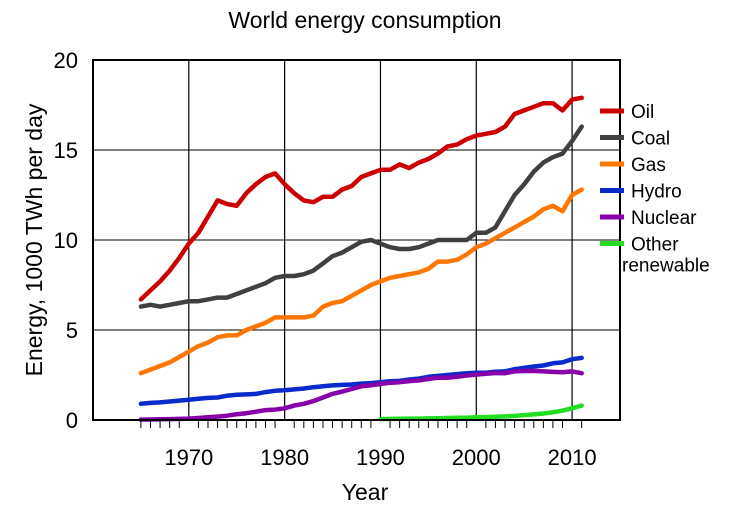  What do you see at coordinates (650, 139) in the screenshot?
I see `legend-label: Coal` at bounding box center [650, 139].